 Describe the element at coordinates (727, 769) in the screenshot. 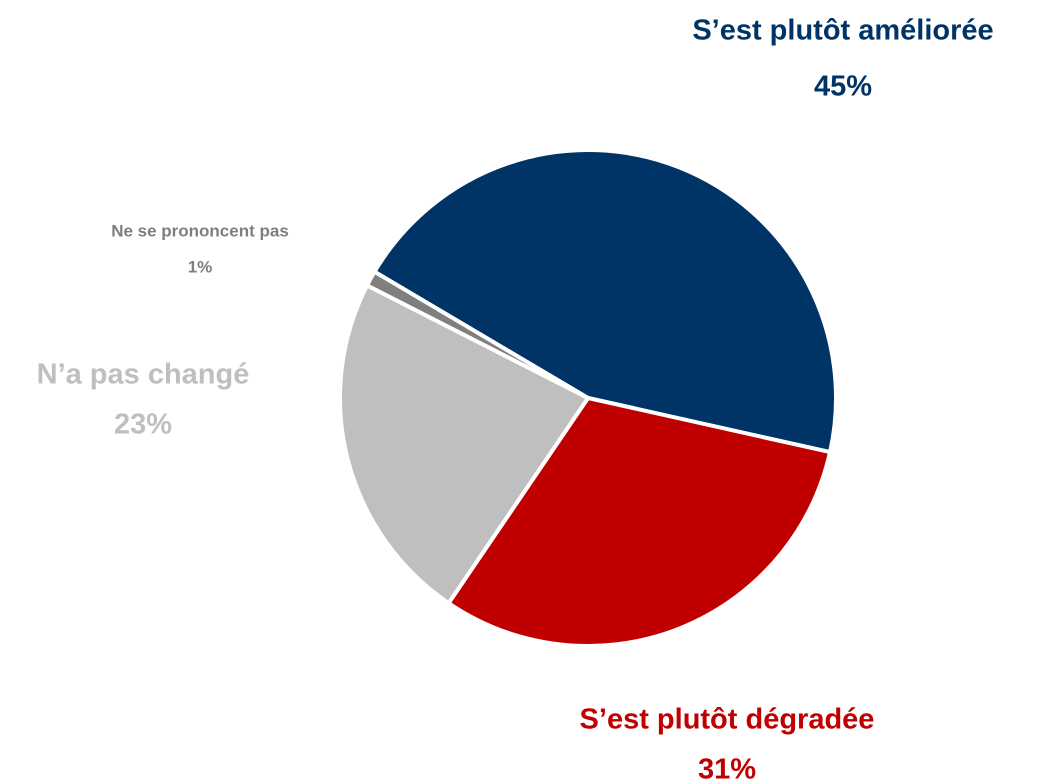

I see `slice-value-label: 31%` at that location.